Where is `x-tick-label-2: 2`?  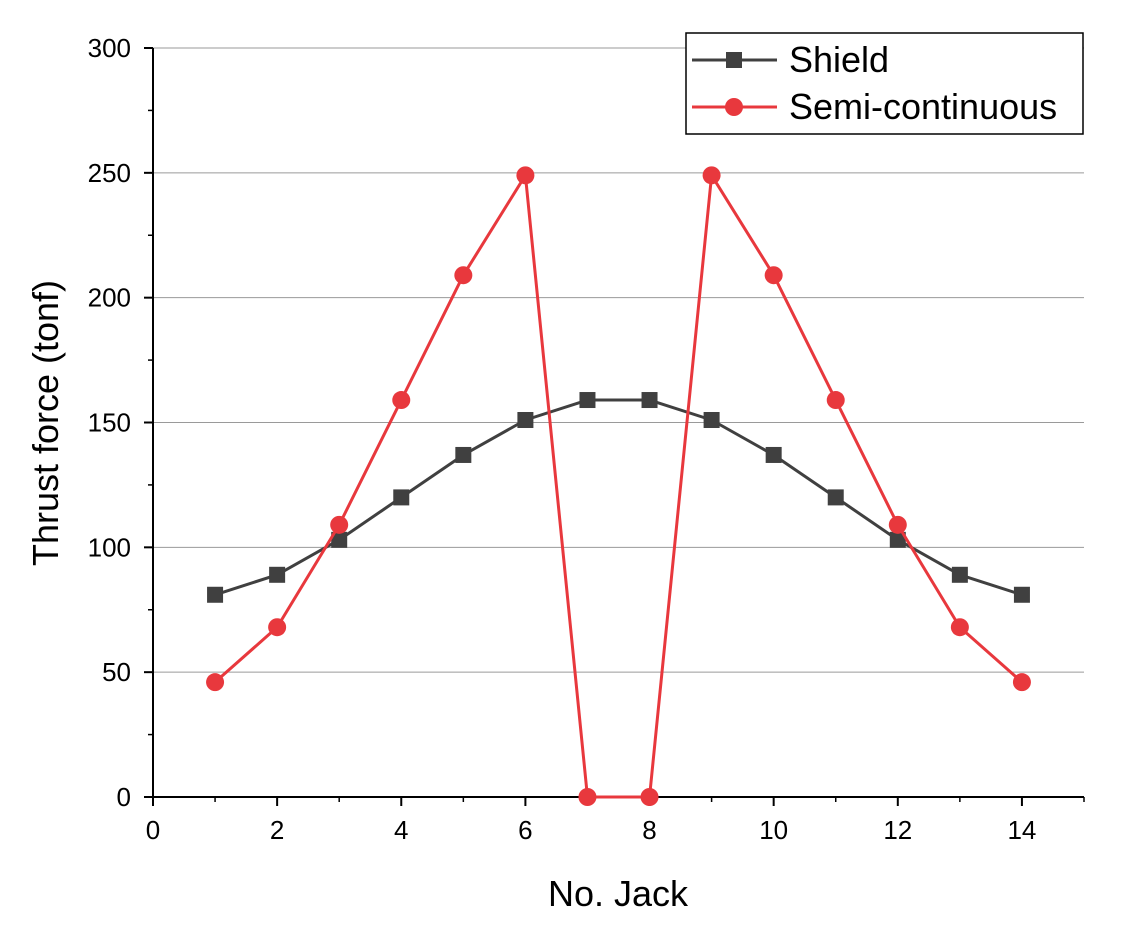
x-tick-label-2: 2 is located at coordinates (277, 830).